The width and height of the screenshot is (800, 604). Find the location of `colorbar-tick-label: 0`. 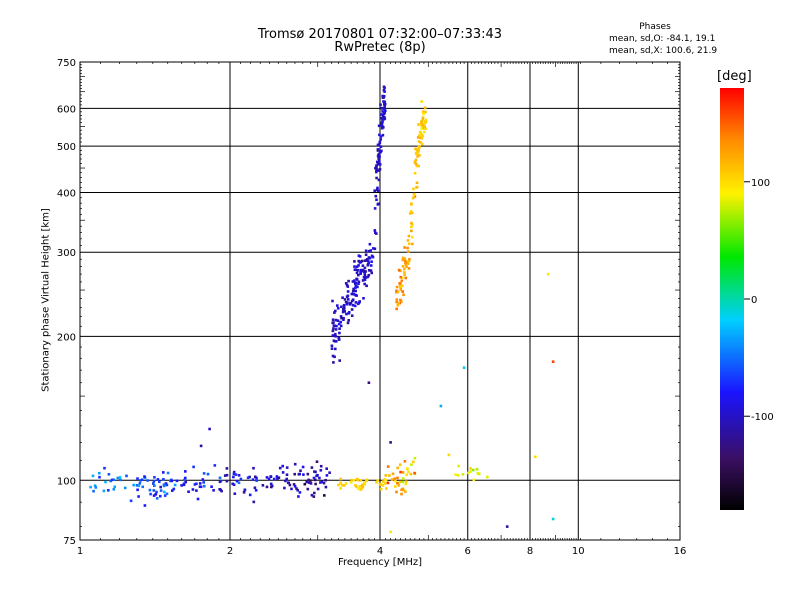

colorbar-tick-label: 0 is located at coordinates (754, 300).